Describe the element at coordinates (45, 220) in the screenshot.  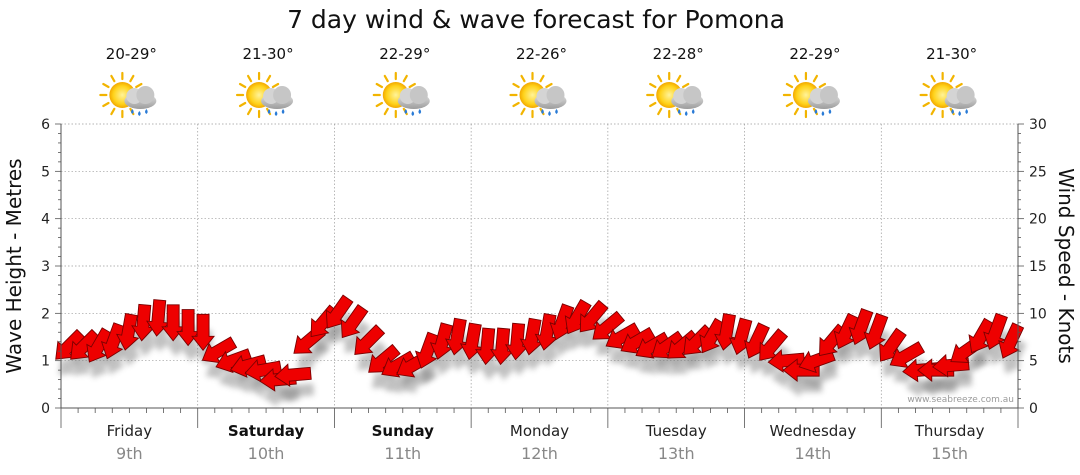
I see `left-tick-label: 4` at that location.